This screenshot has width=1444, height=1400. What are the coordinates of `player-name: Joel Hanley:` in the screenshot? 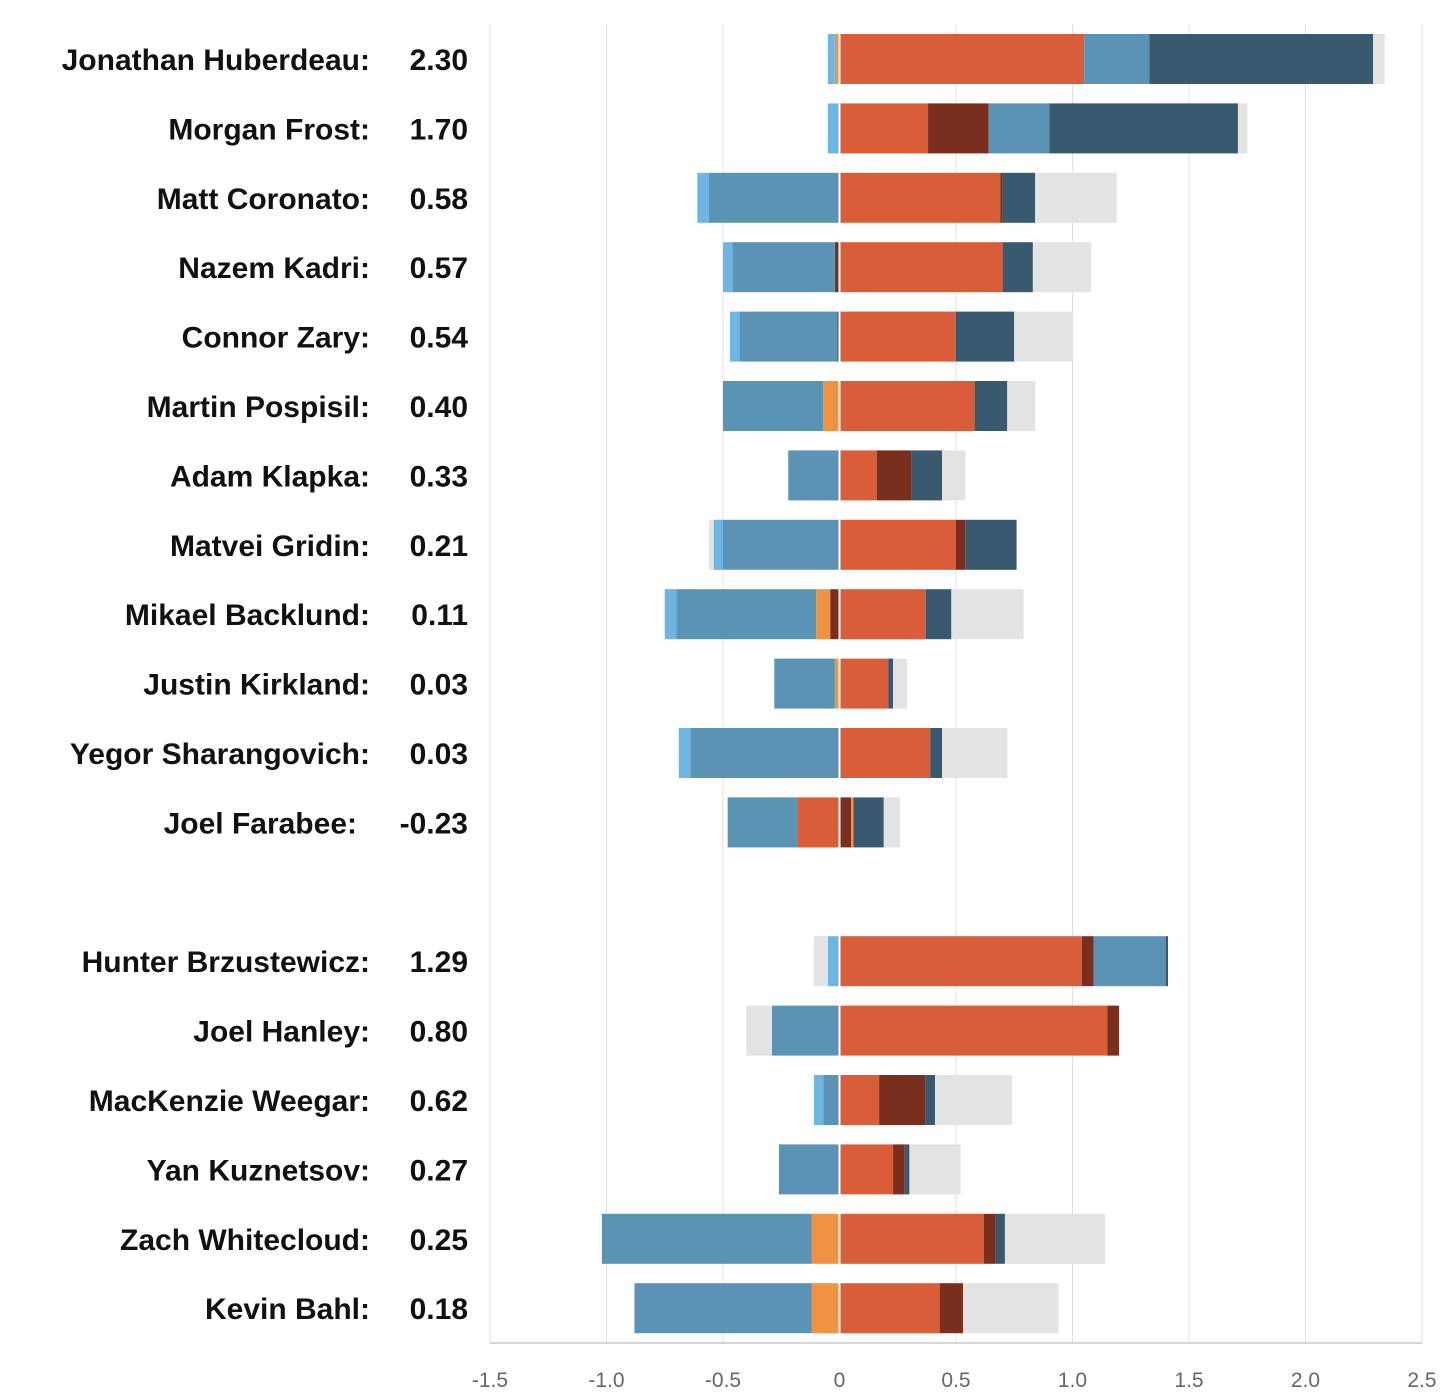 It's located at (281, 1032).